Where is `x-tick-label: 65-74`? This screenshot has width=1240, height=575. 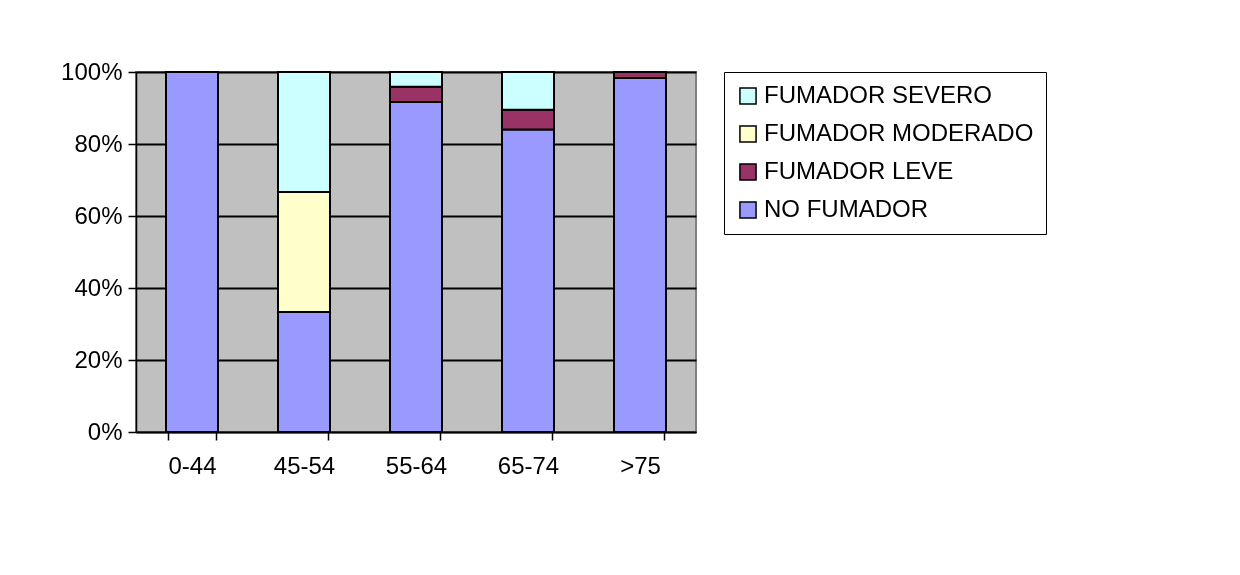
x-tick-label: 65-74 is located at coordinates (528, 465).